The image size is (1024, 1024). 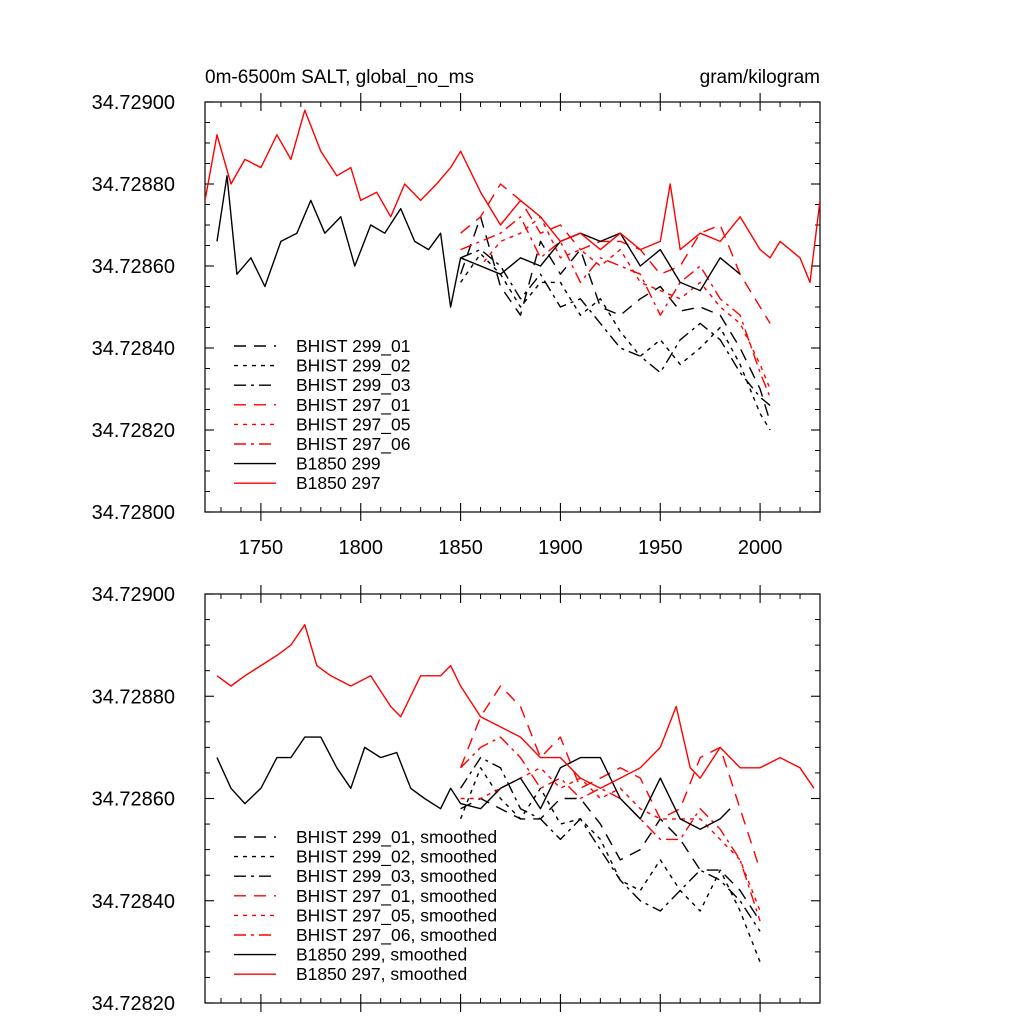 What do you see at coordinates (660, 548) in the screenshot?
I see `x-tick-label: 1950` at bounding box center [660, 548].